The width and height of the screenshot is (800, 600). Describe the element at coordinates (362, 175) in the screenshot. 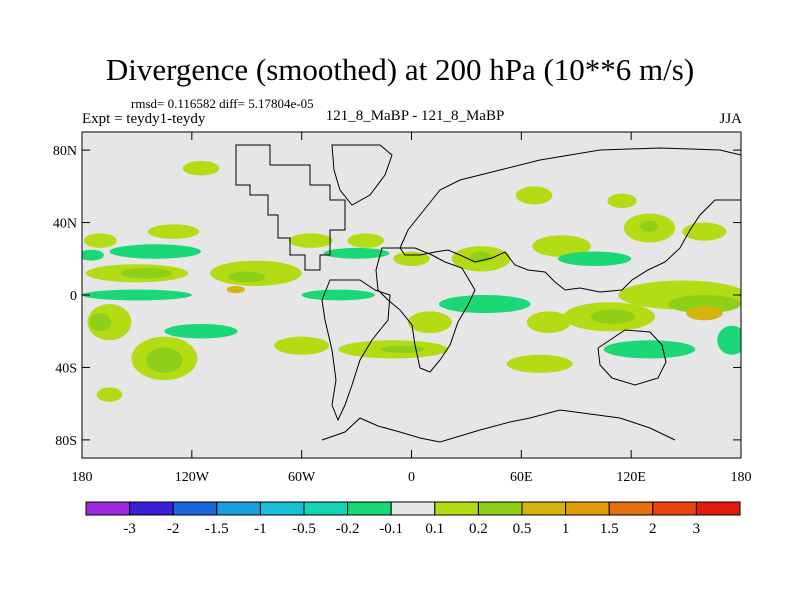

I see `coastline-greenland` at that location.